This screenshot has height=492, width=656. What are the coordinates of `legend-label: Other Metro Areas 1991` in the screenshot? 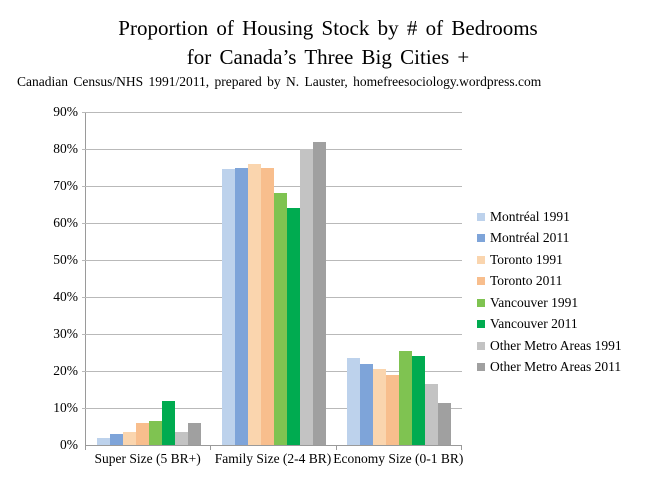 It's located at (556, 345).